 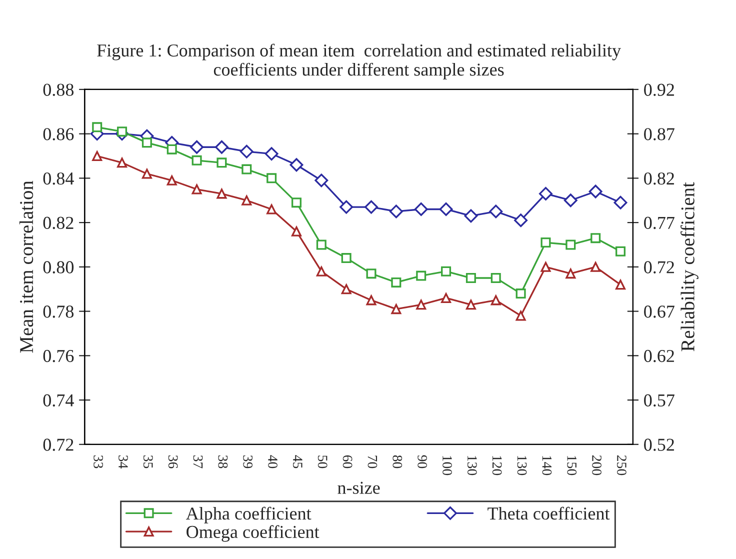 I want to click on x-tick-label: 38, so click(x=223, y=461).